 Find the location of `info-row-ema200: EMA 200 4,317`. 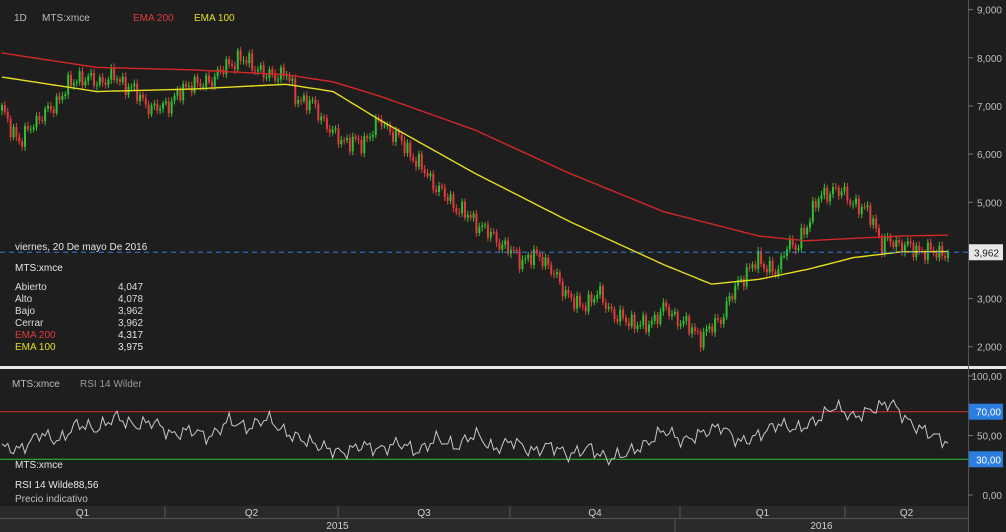

info-row-ema200: EMA 200 4,317 is located at coordinates (79, 336).